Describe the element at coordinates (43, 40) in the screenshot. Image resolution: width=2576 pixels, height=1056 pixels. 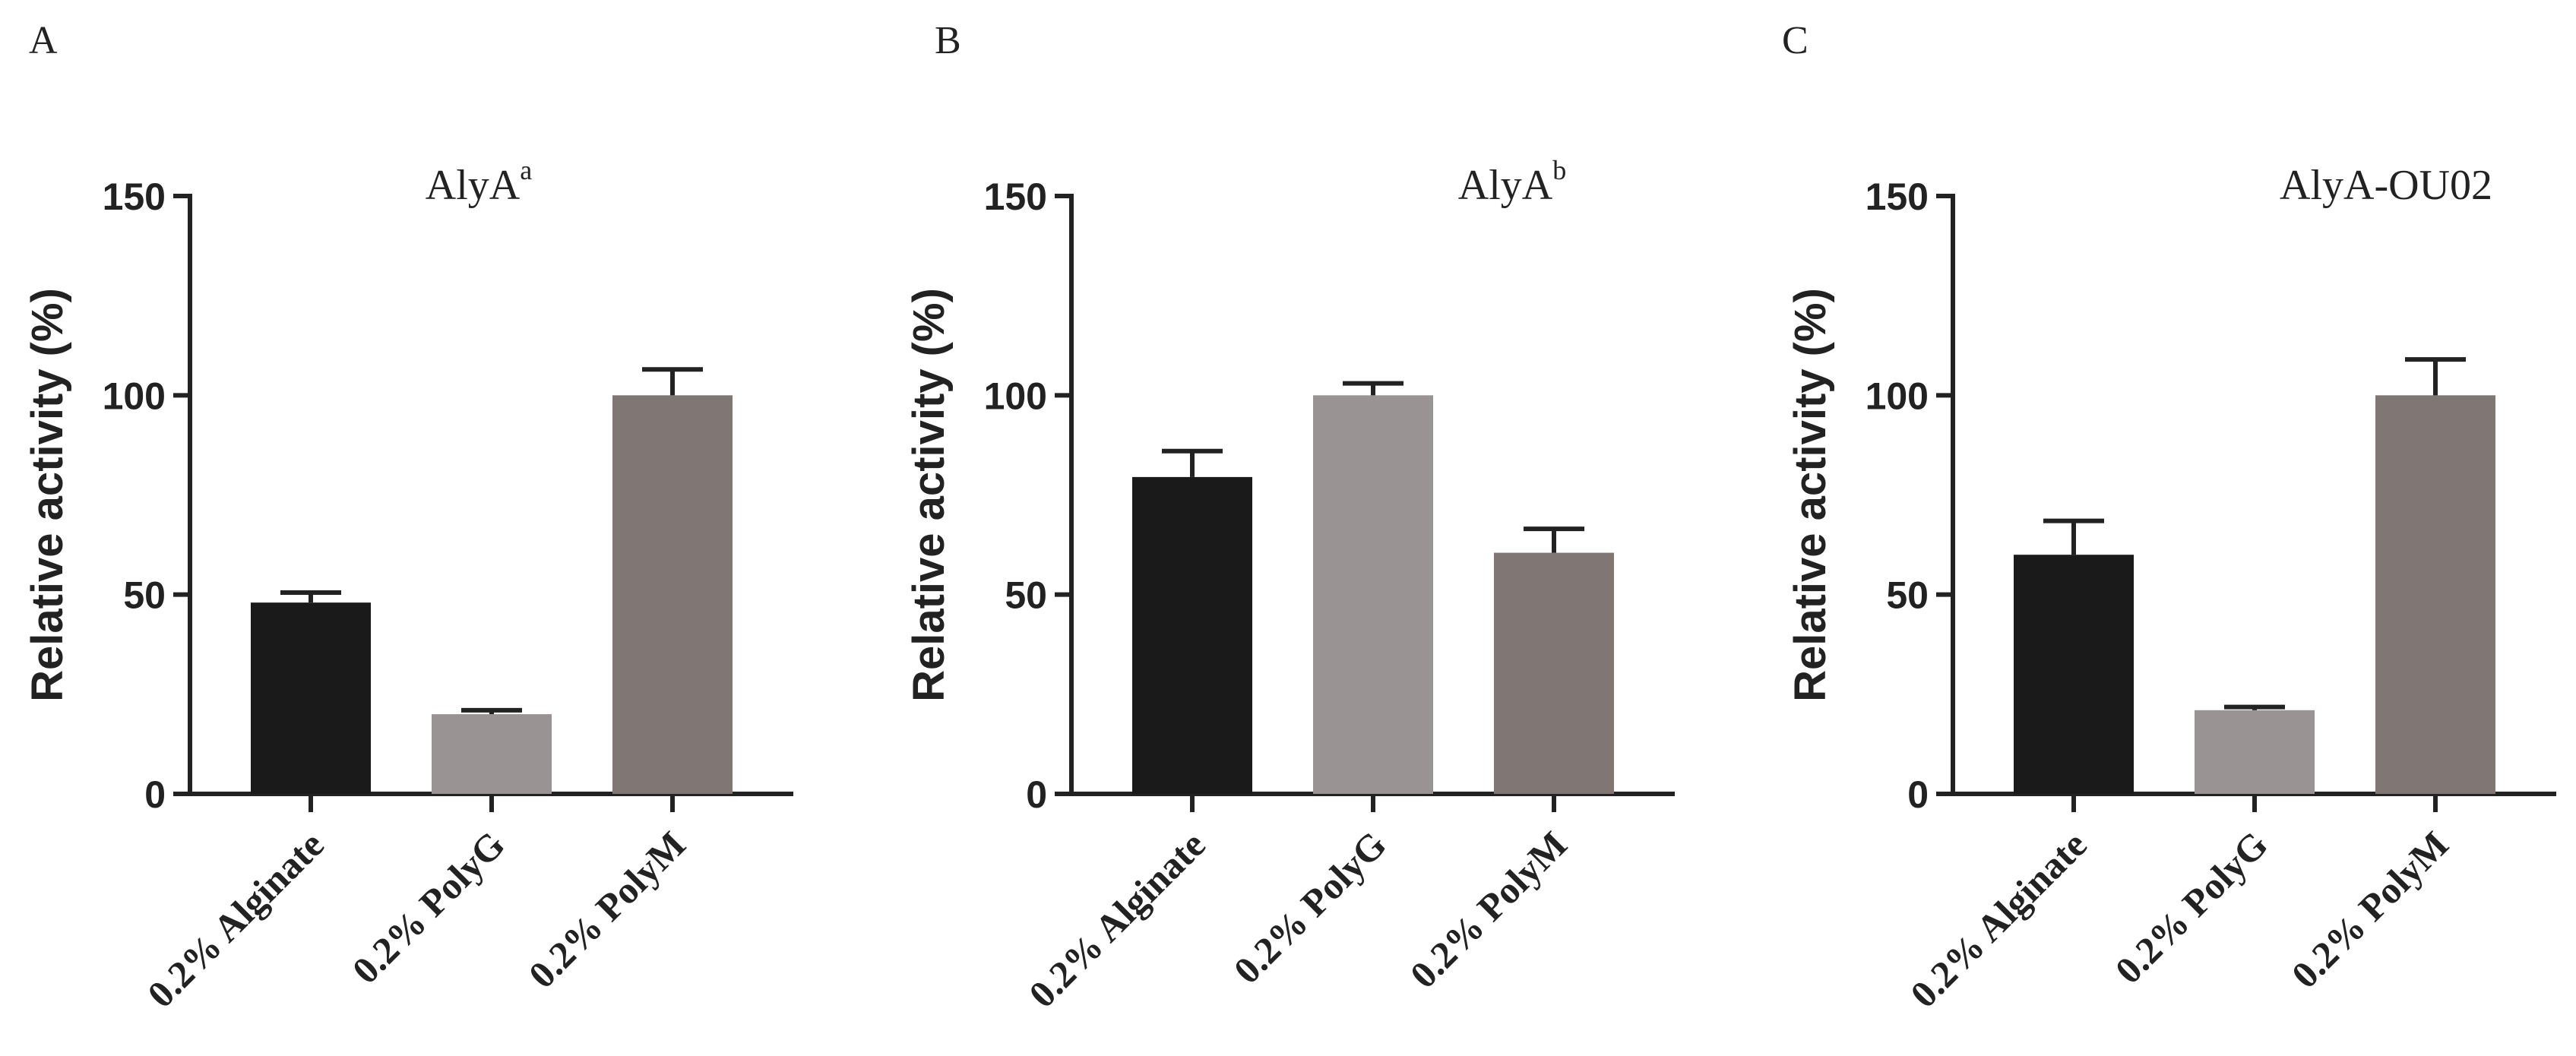
I see `panel-letter: A` at that location.